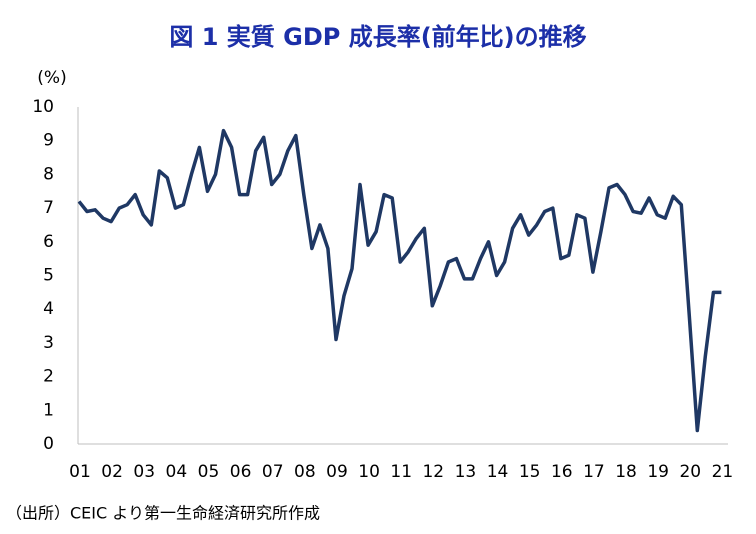 The width and height of the screenshot is (756, 534). I want to click on y-tick-label: 0, so click(48, 444).